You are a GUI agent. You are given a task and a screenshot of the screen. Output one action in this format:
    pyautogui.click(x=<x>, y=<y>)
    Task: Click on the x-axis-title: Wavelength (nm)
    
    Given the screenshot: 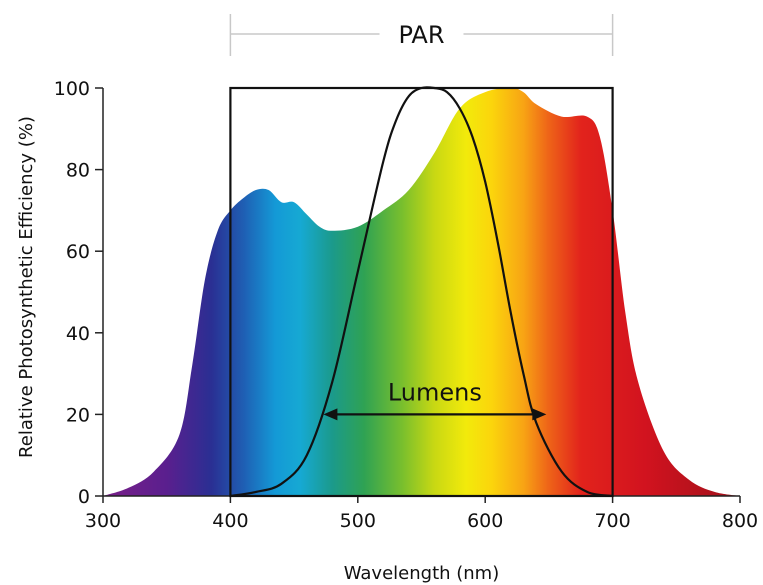 What is the action you would take?
    pyautogui.click(x=422, y=573)
    